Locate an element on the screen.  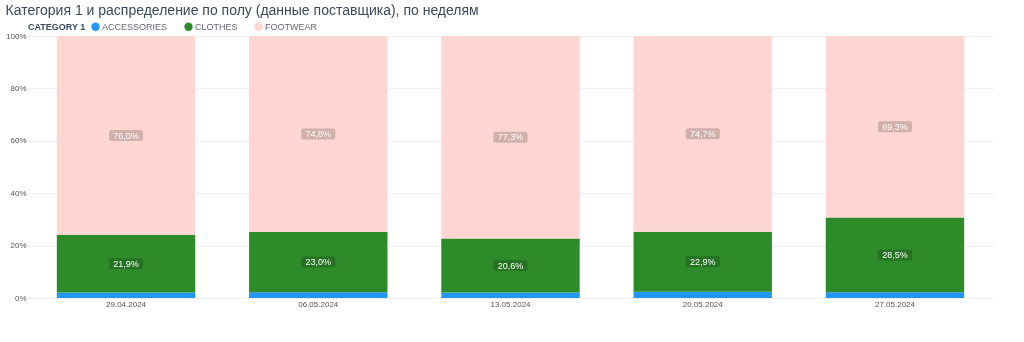
data-label: 23,0% is located at coordinates (318, 262).